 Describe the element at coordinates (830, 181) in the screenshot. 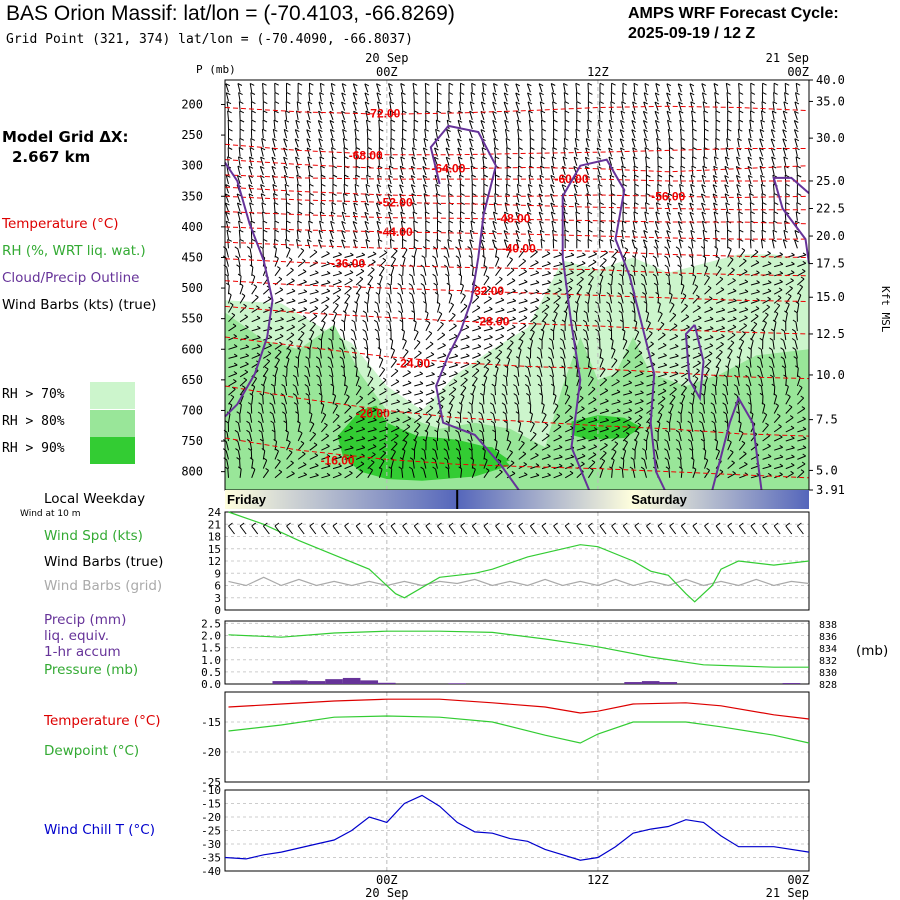

I see `height-tick-label: 25.0` at that location.